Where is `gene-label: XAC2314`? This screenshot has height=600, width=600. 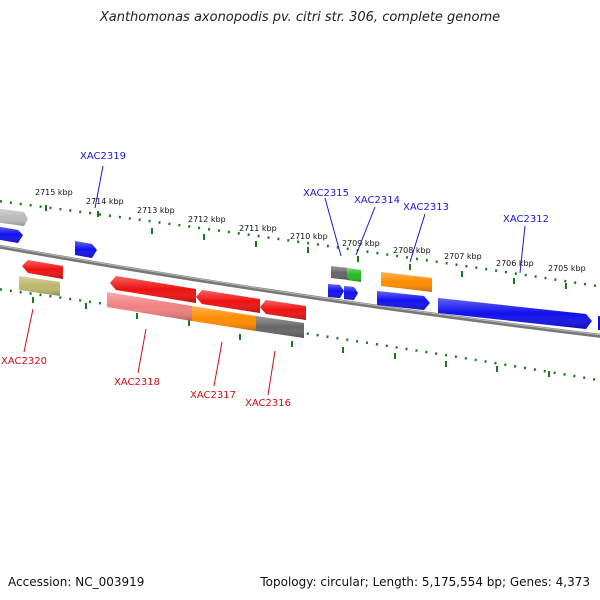 gene-label: XAC2314 is located at coordinates (377, 200).